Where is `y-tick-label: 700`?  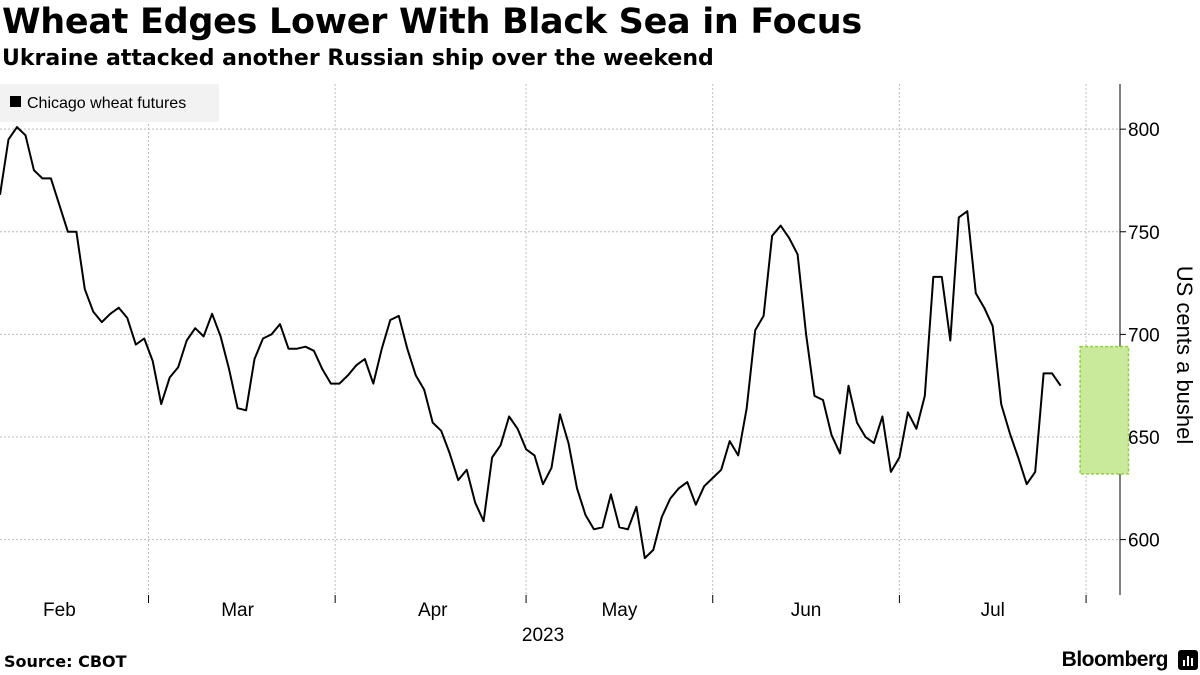 y-tick-label: 700 is located at coordinates (1144, 335).